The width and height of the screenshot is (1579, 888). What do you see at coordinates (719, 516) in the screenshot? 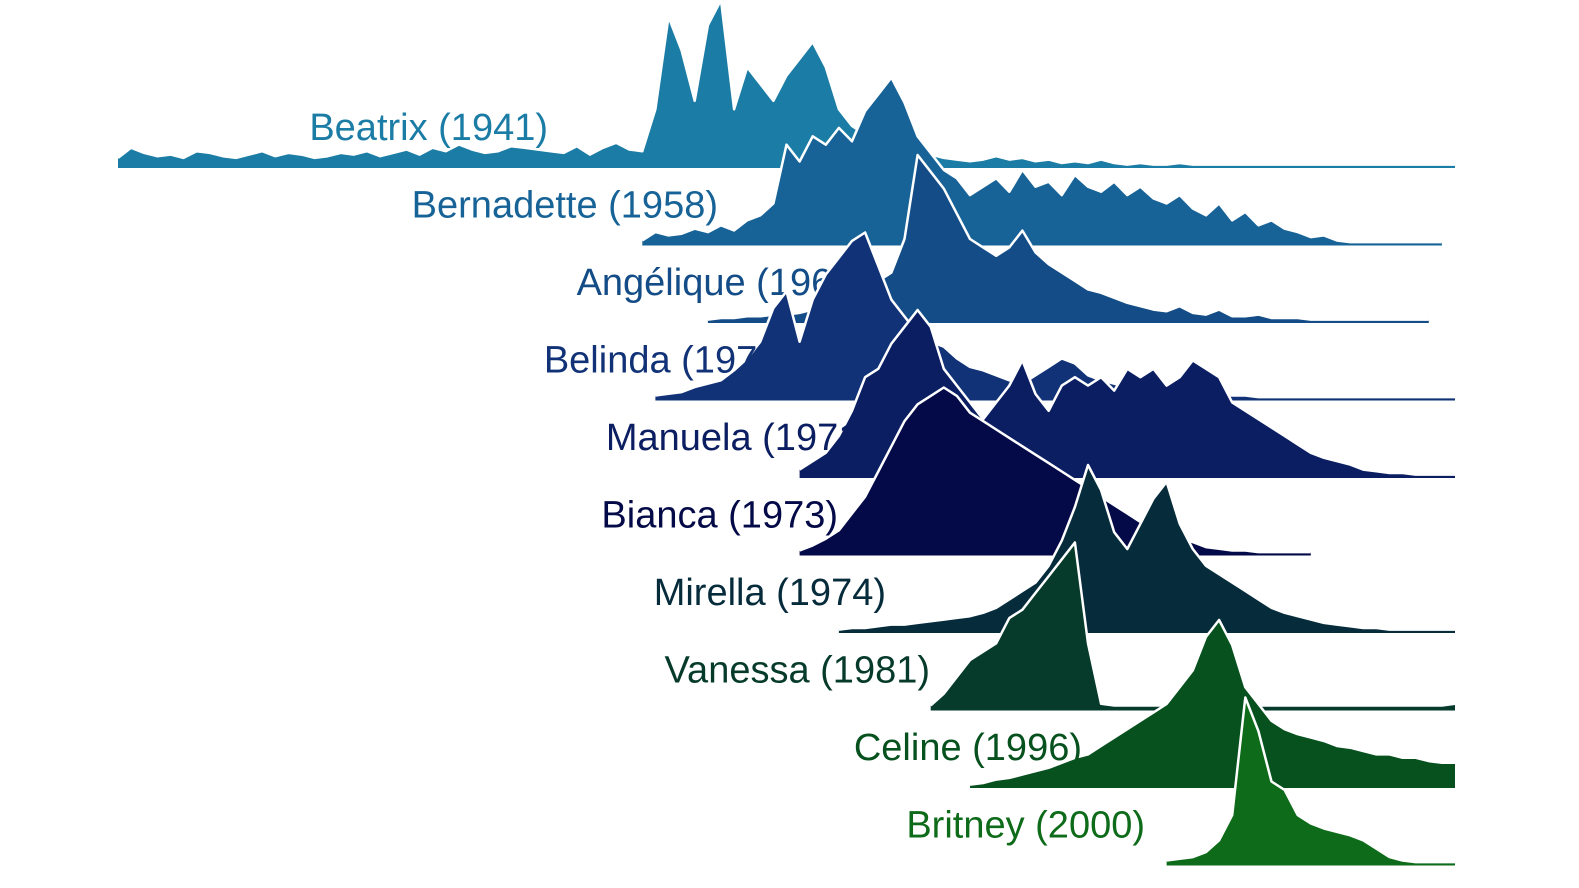
I see `ridge-label: Bianca (1973)` at bounding box center [719, 516].